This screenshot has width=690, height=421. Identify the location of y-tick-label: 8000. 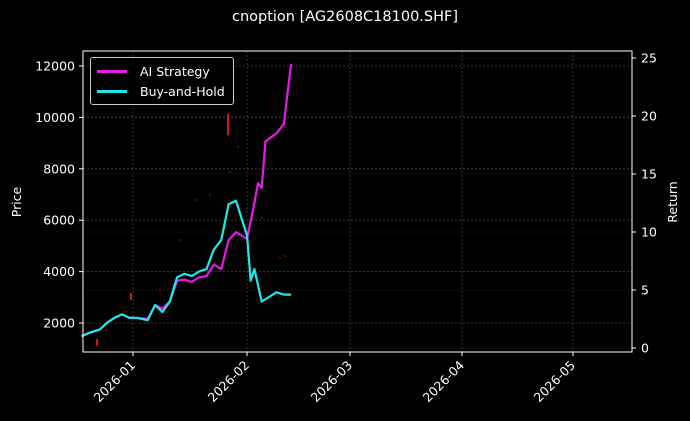
(59, 168).